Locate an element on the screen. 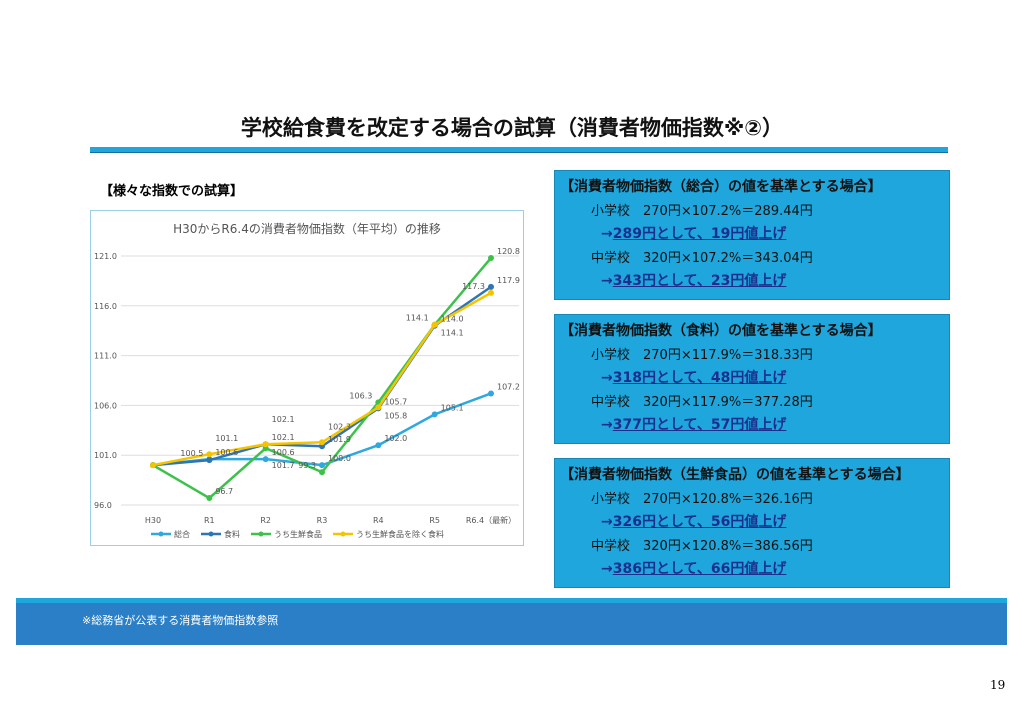  elementary-result: →318円として、48円値上げ is located at coordinates (775, 377).